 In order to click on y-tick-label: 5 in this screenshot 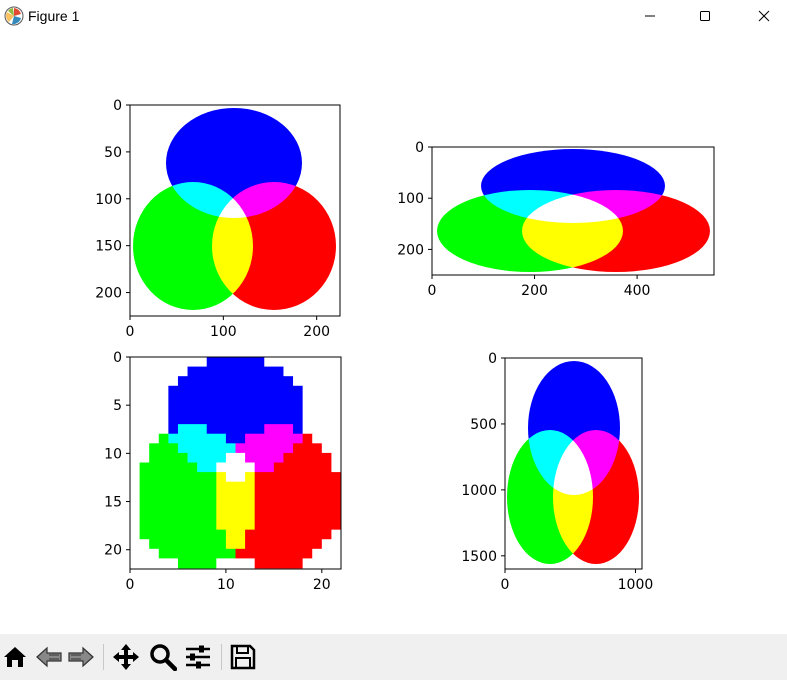, I will do `click(117, 406)`.